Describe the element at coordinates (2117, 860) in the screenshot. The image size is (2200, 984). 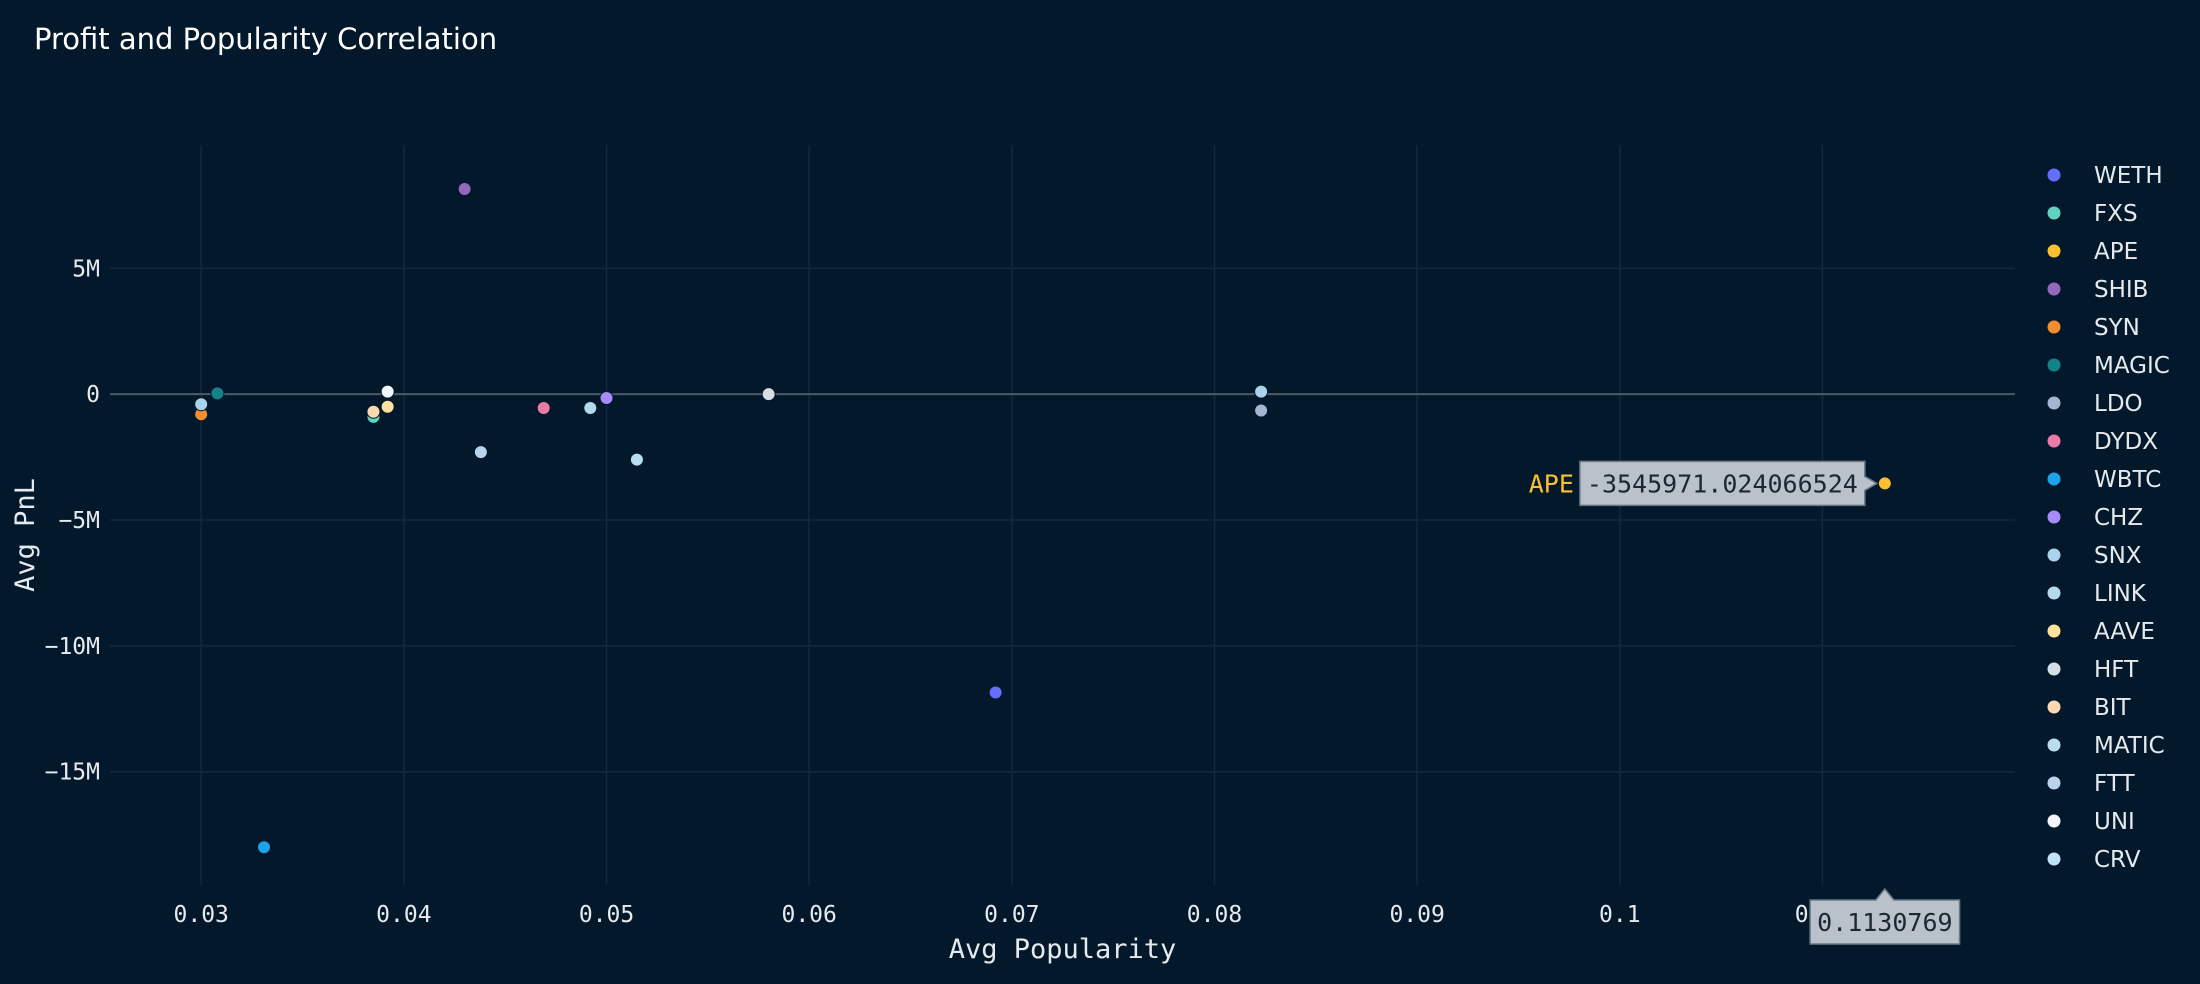
I see `legend-label: CRV` at that location.